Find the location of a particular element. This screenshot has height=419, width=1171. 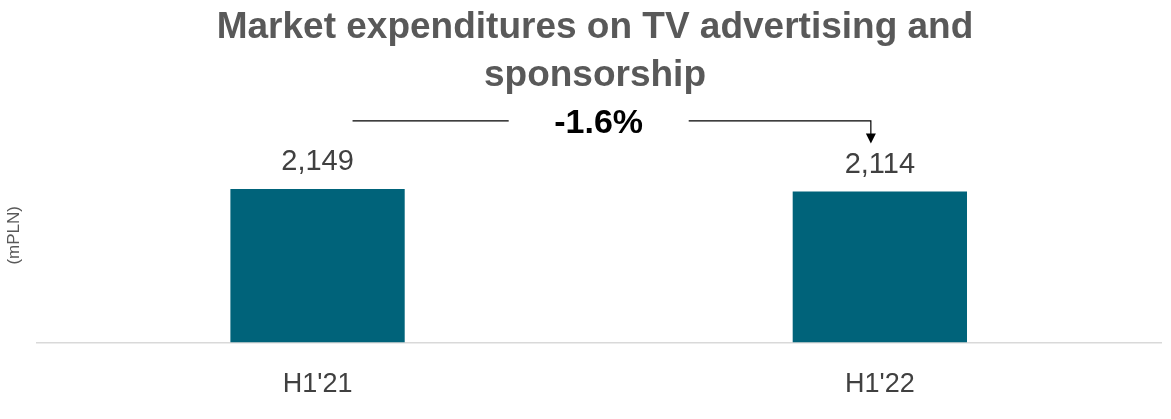

x-tick-label: H1'22 is located at coordinates (880, 383).